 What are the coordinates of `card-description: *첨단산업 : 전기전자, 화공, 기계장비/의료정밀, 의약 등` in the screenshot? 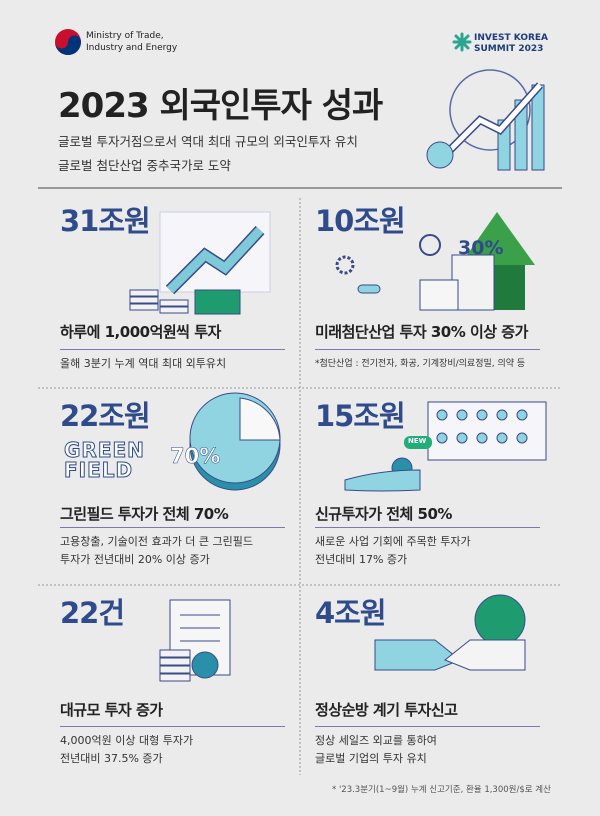 It's located at (420, 364).